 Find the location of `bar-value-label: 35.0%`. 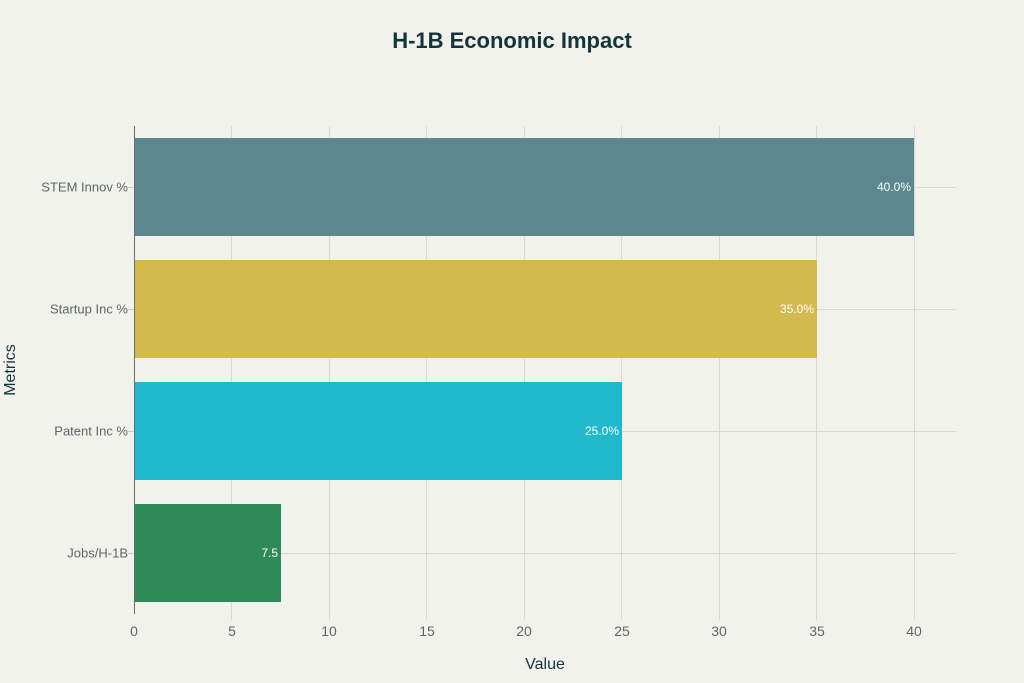

bar-value-label: 35.0% is located at coordinates (796, 309).